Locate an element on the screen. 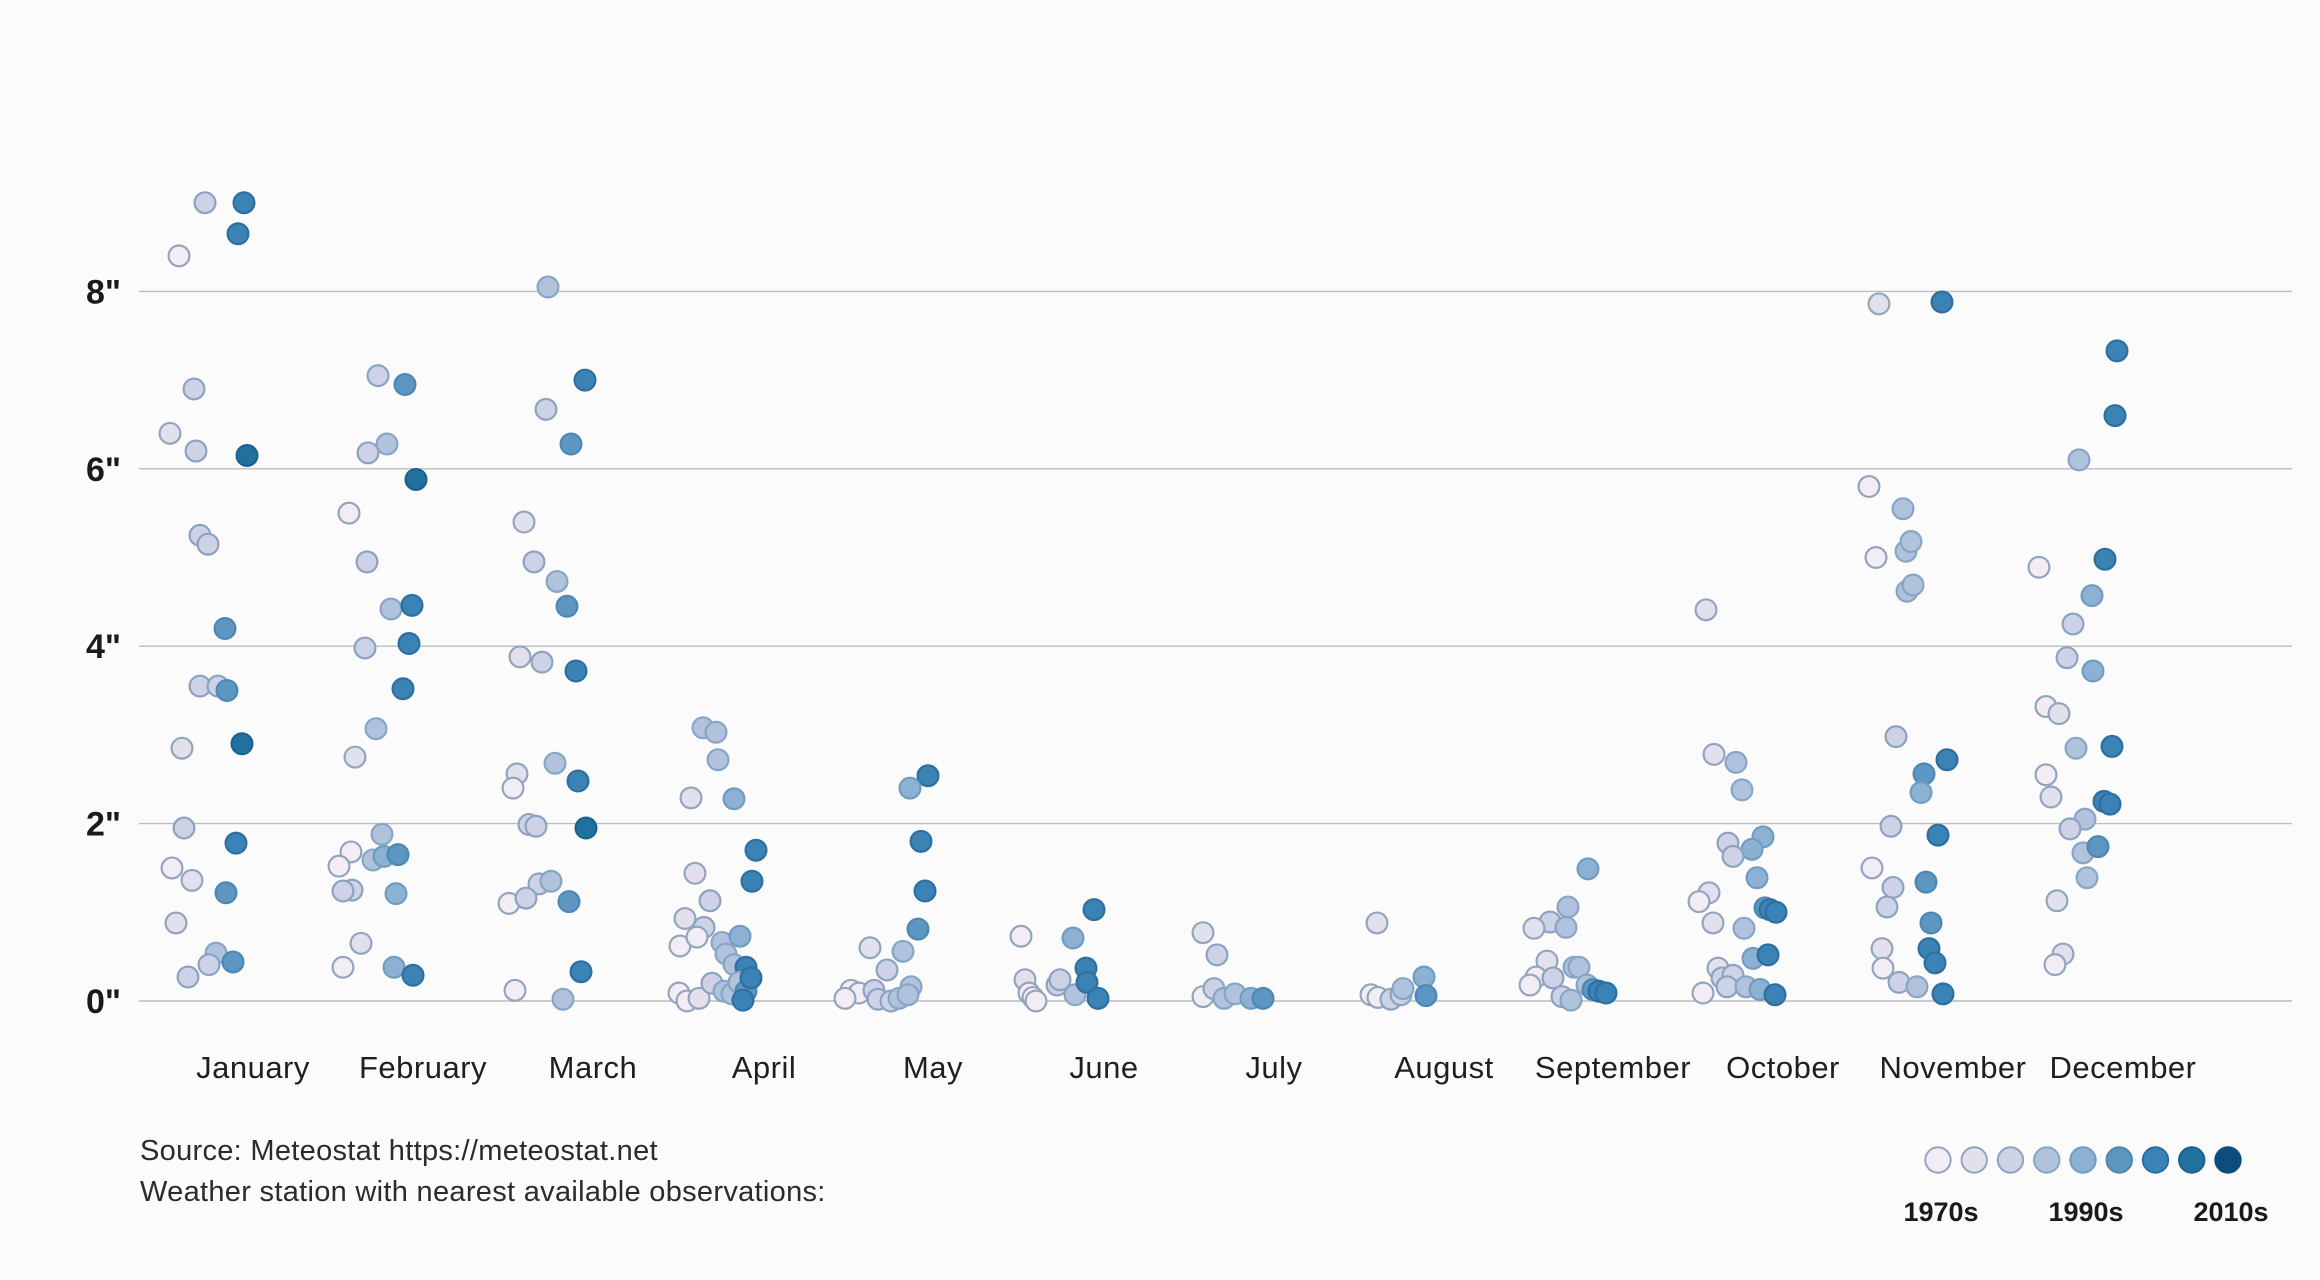 The height and width of the screenshot is (1280, 2320). legend-decade-label: 2010s is located at coordinates (2230, 1212).